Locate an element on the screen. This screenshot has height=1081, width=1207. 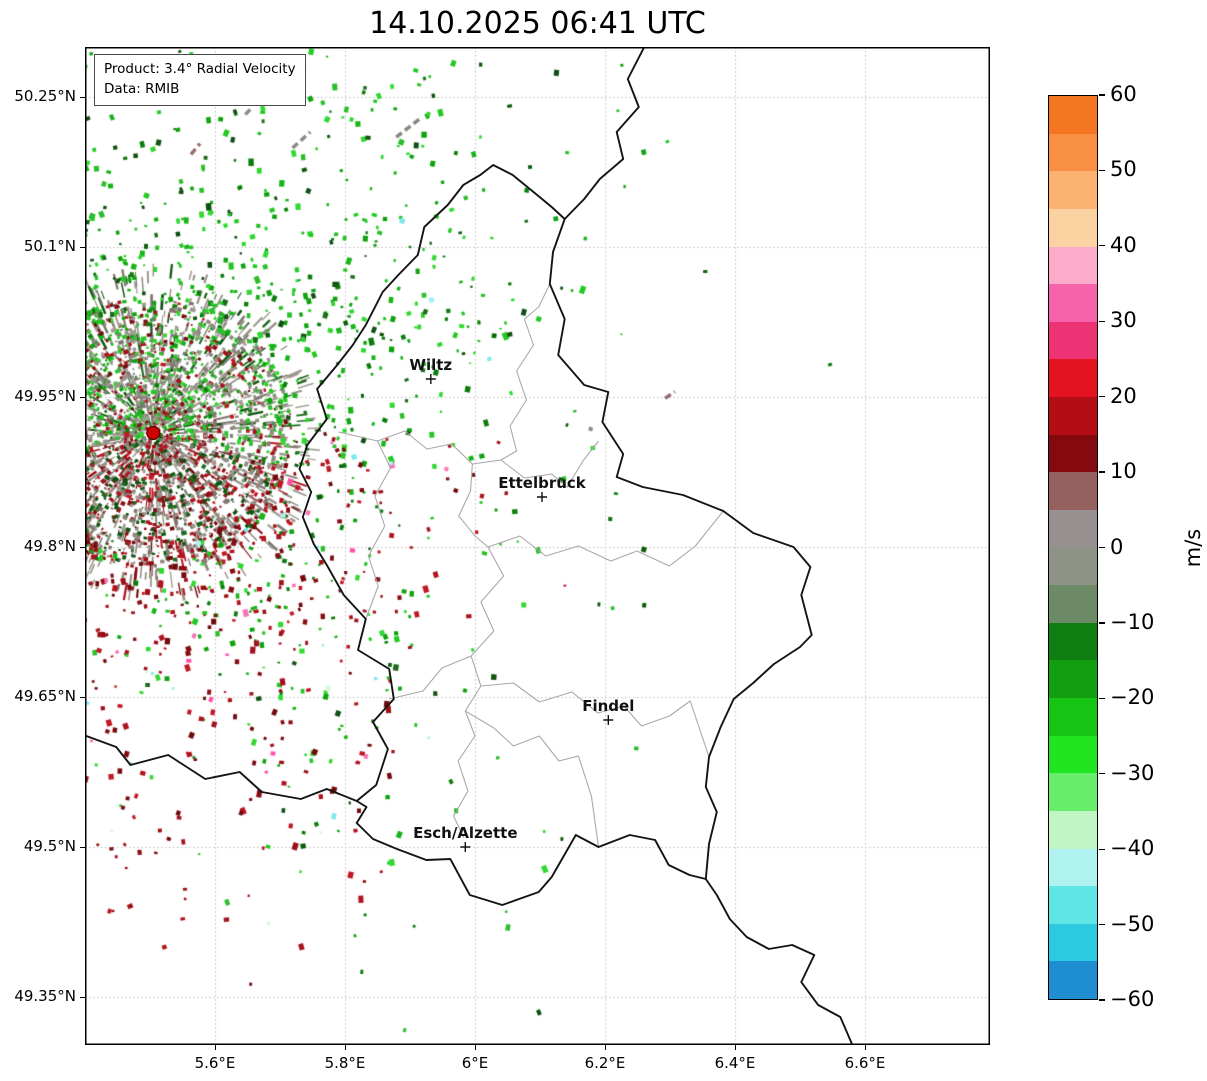
product-name-line: Product: 3.4° Radial Velocity is located at coordinates (200, 69).